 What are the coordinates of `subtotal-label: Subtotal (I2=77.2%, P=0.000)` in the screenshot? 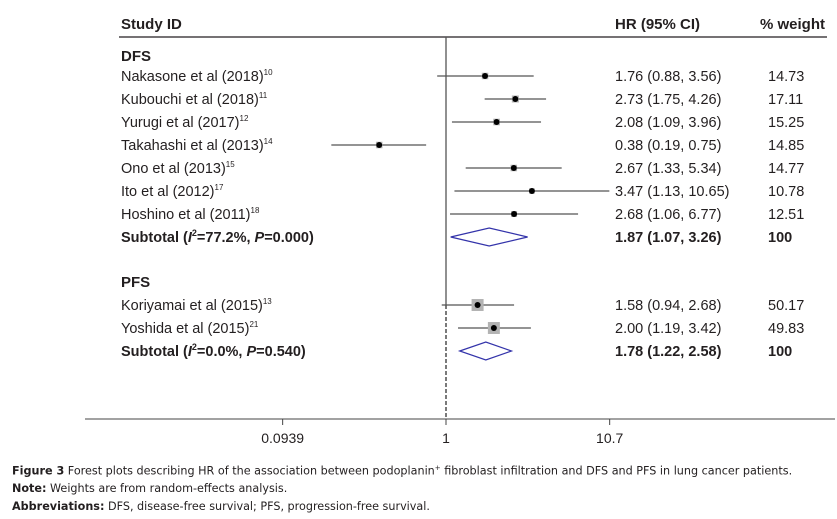 It's located at (217, 237).